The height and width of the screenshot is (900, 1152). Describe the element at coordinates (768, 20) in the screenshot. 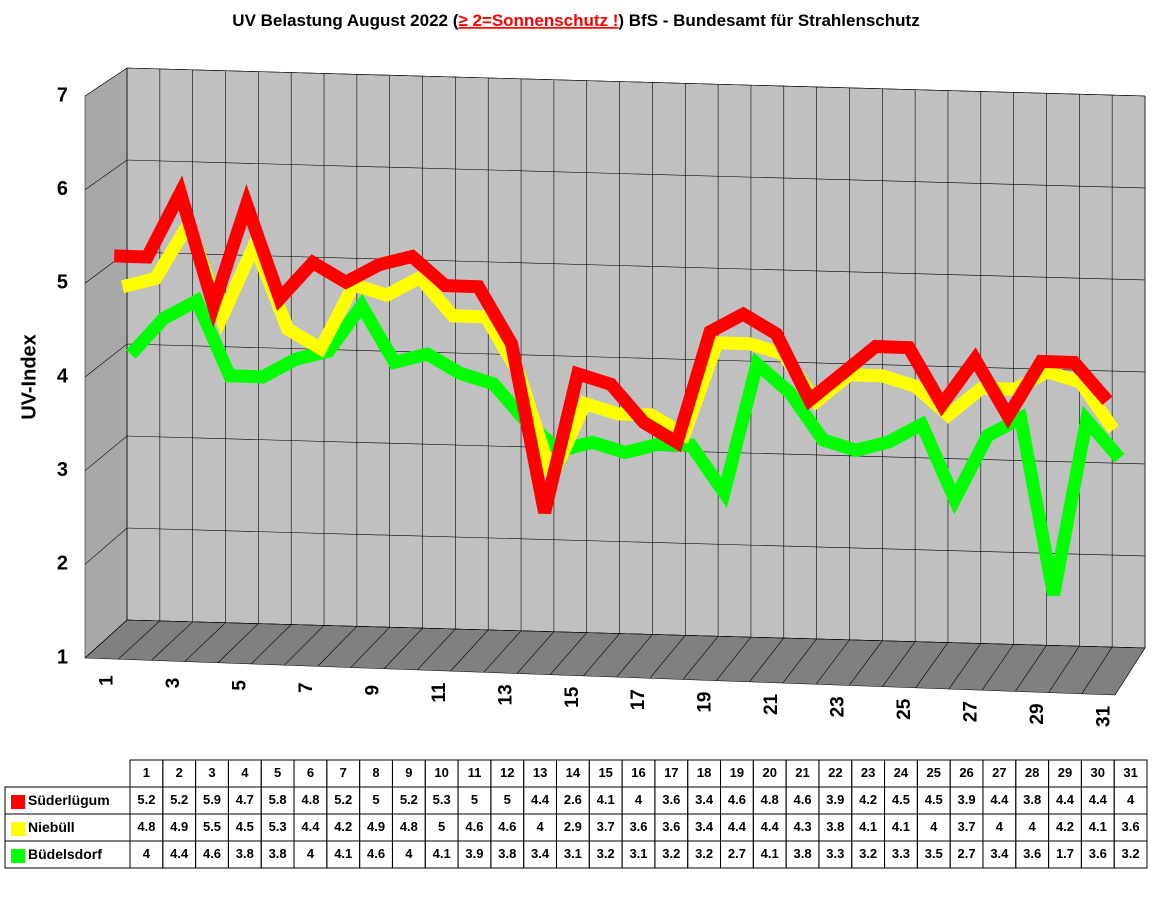

I see `title-part: ) BfS - Bundesamt für Strahlenschutz` at that location.